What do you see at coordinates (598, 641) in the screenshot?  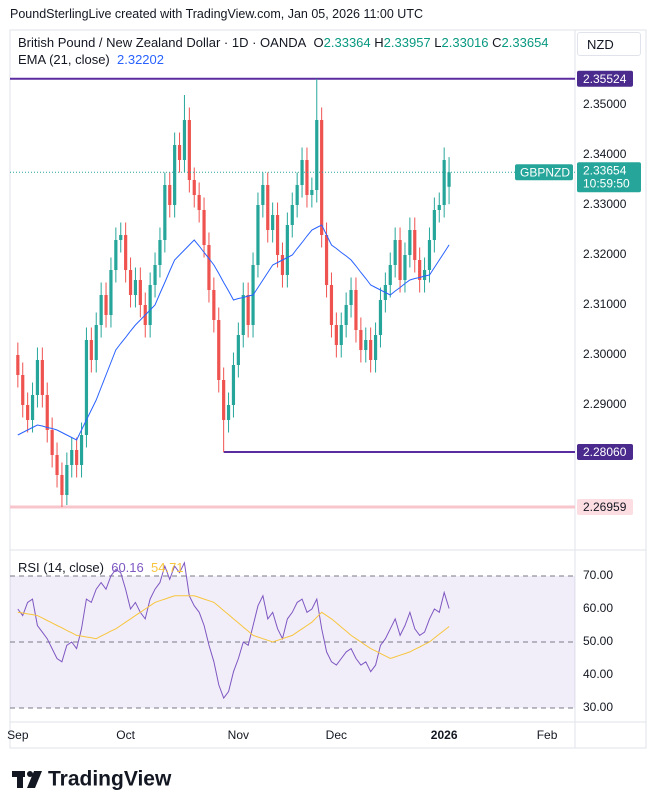 I see `y-tick-label: 50.00` at bounding box center [598, 641].